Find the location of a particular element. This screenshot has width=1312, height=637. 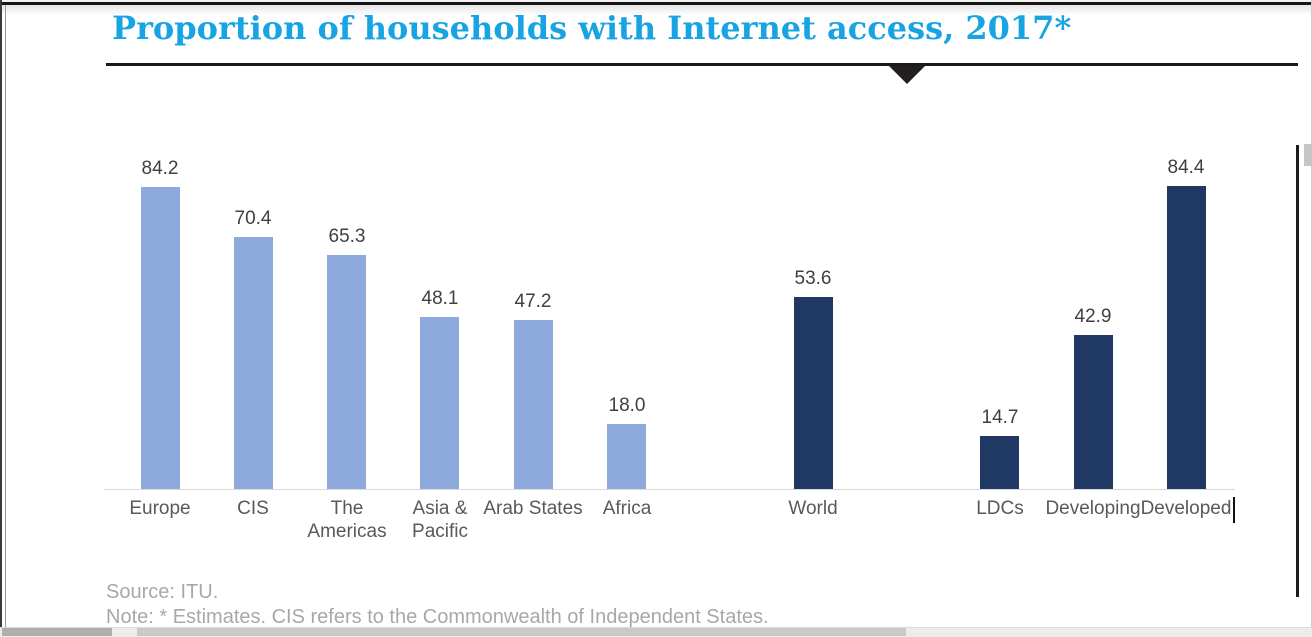

vertical-scrollbar-thumb is located at coordinates (1308, 155).